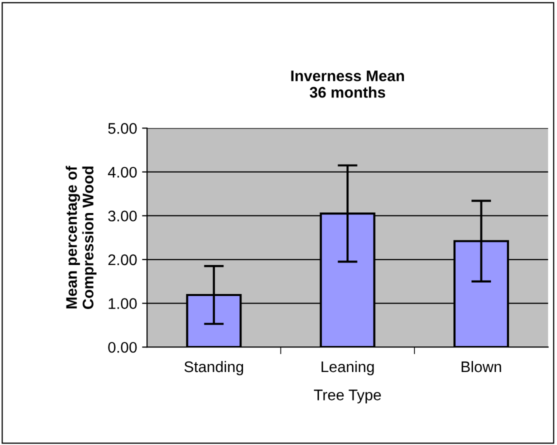 This screenshot has height=445, width=557. What do you see at coordinates (122, 260) in the screenshot?
I see `y-tick-label: 2.00` at bounding box center [122, 260].